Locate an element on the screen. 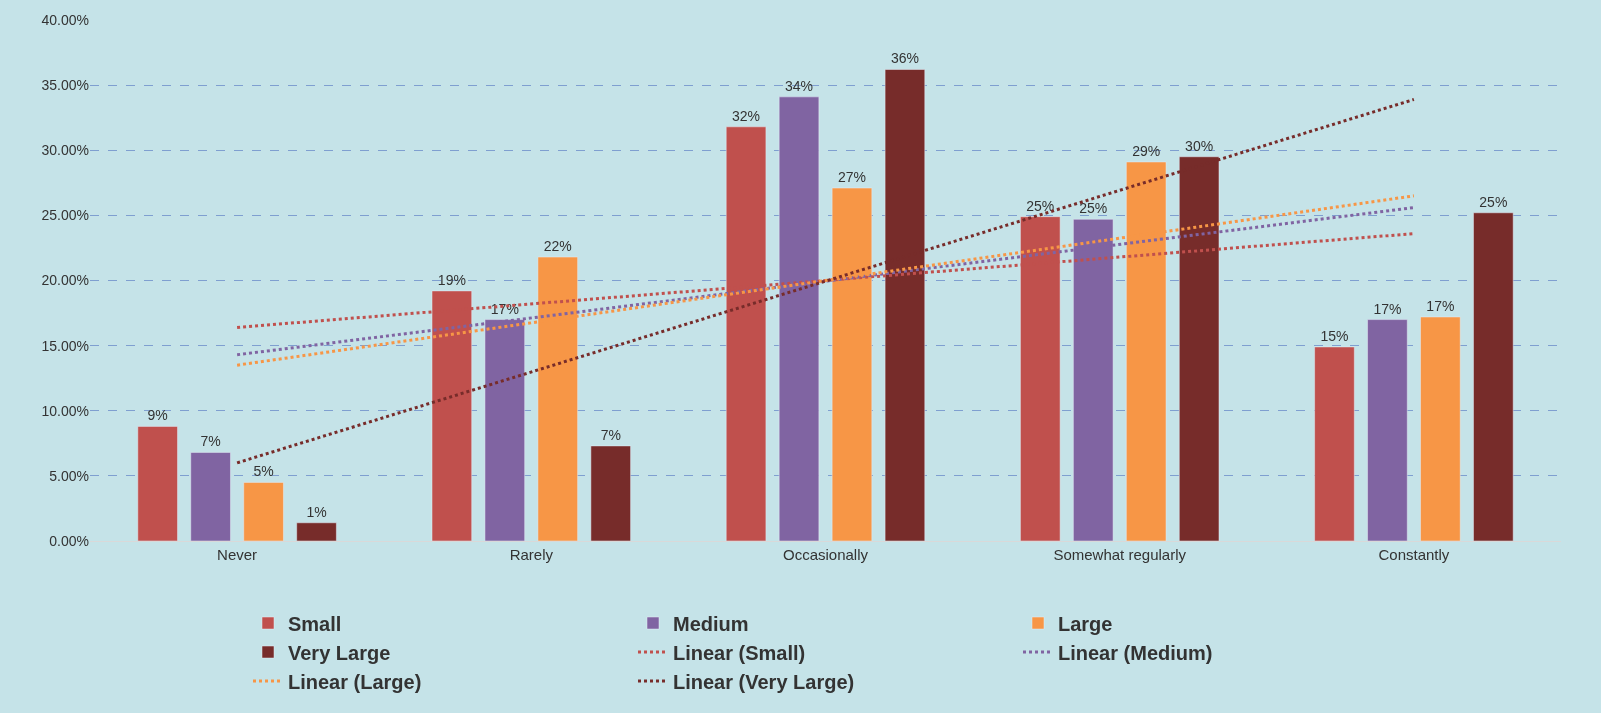 The height and width of the screenshot is (713, 1601). legend-label: Linear (Large) is located at coordinates (355, 681).